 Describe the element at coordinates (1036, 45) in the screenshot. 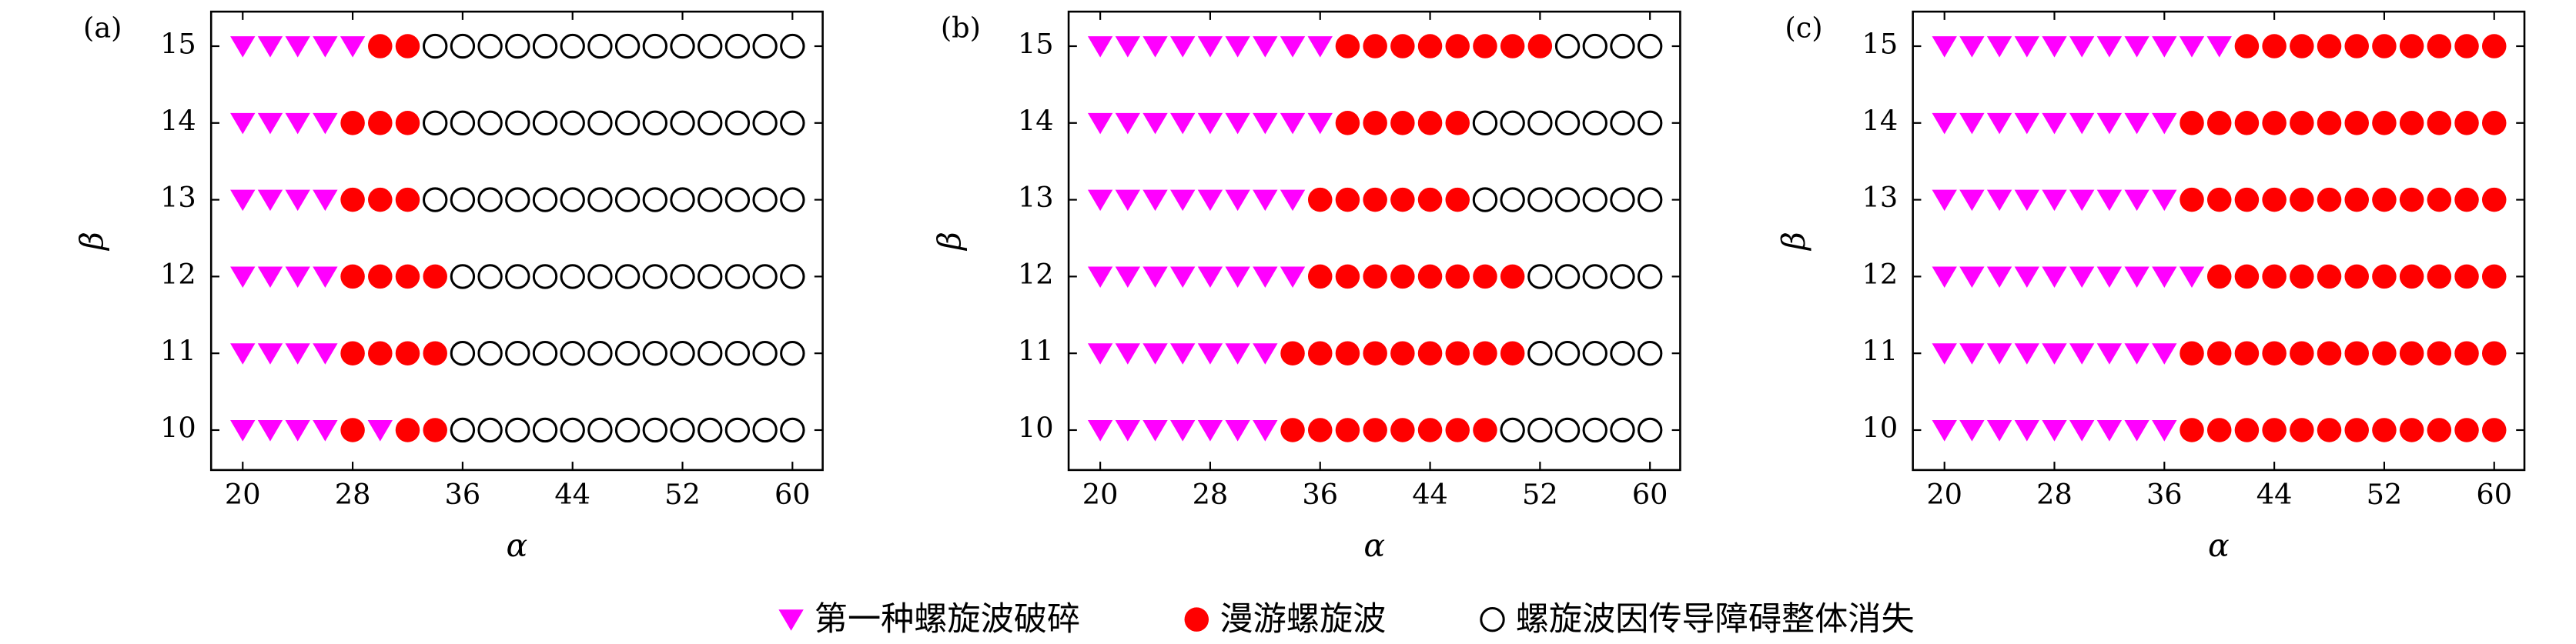

I see `y-tick-label: 15` at that location.